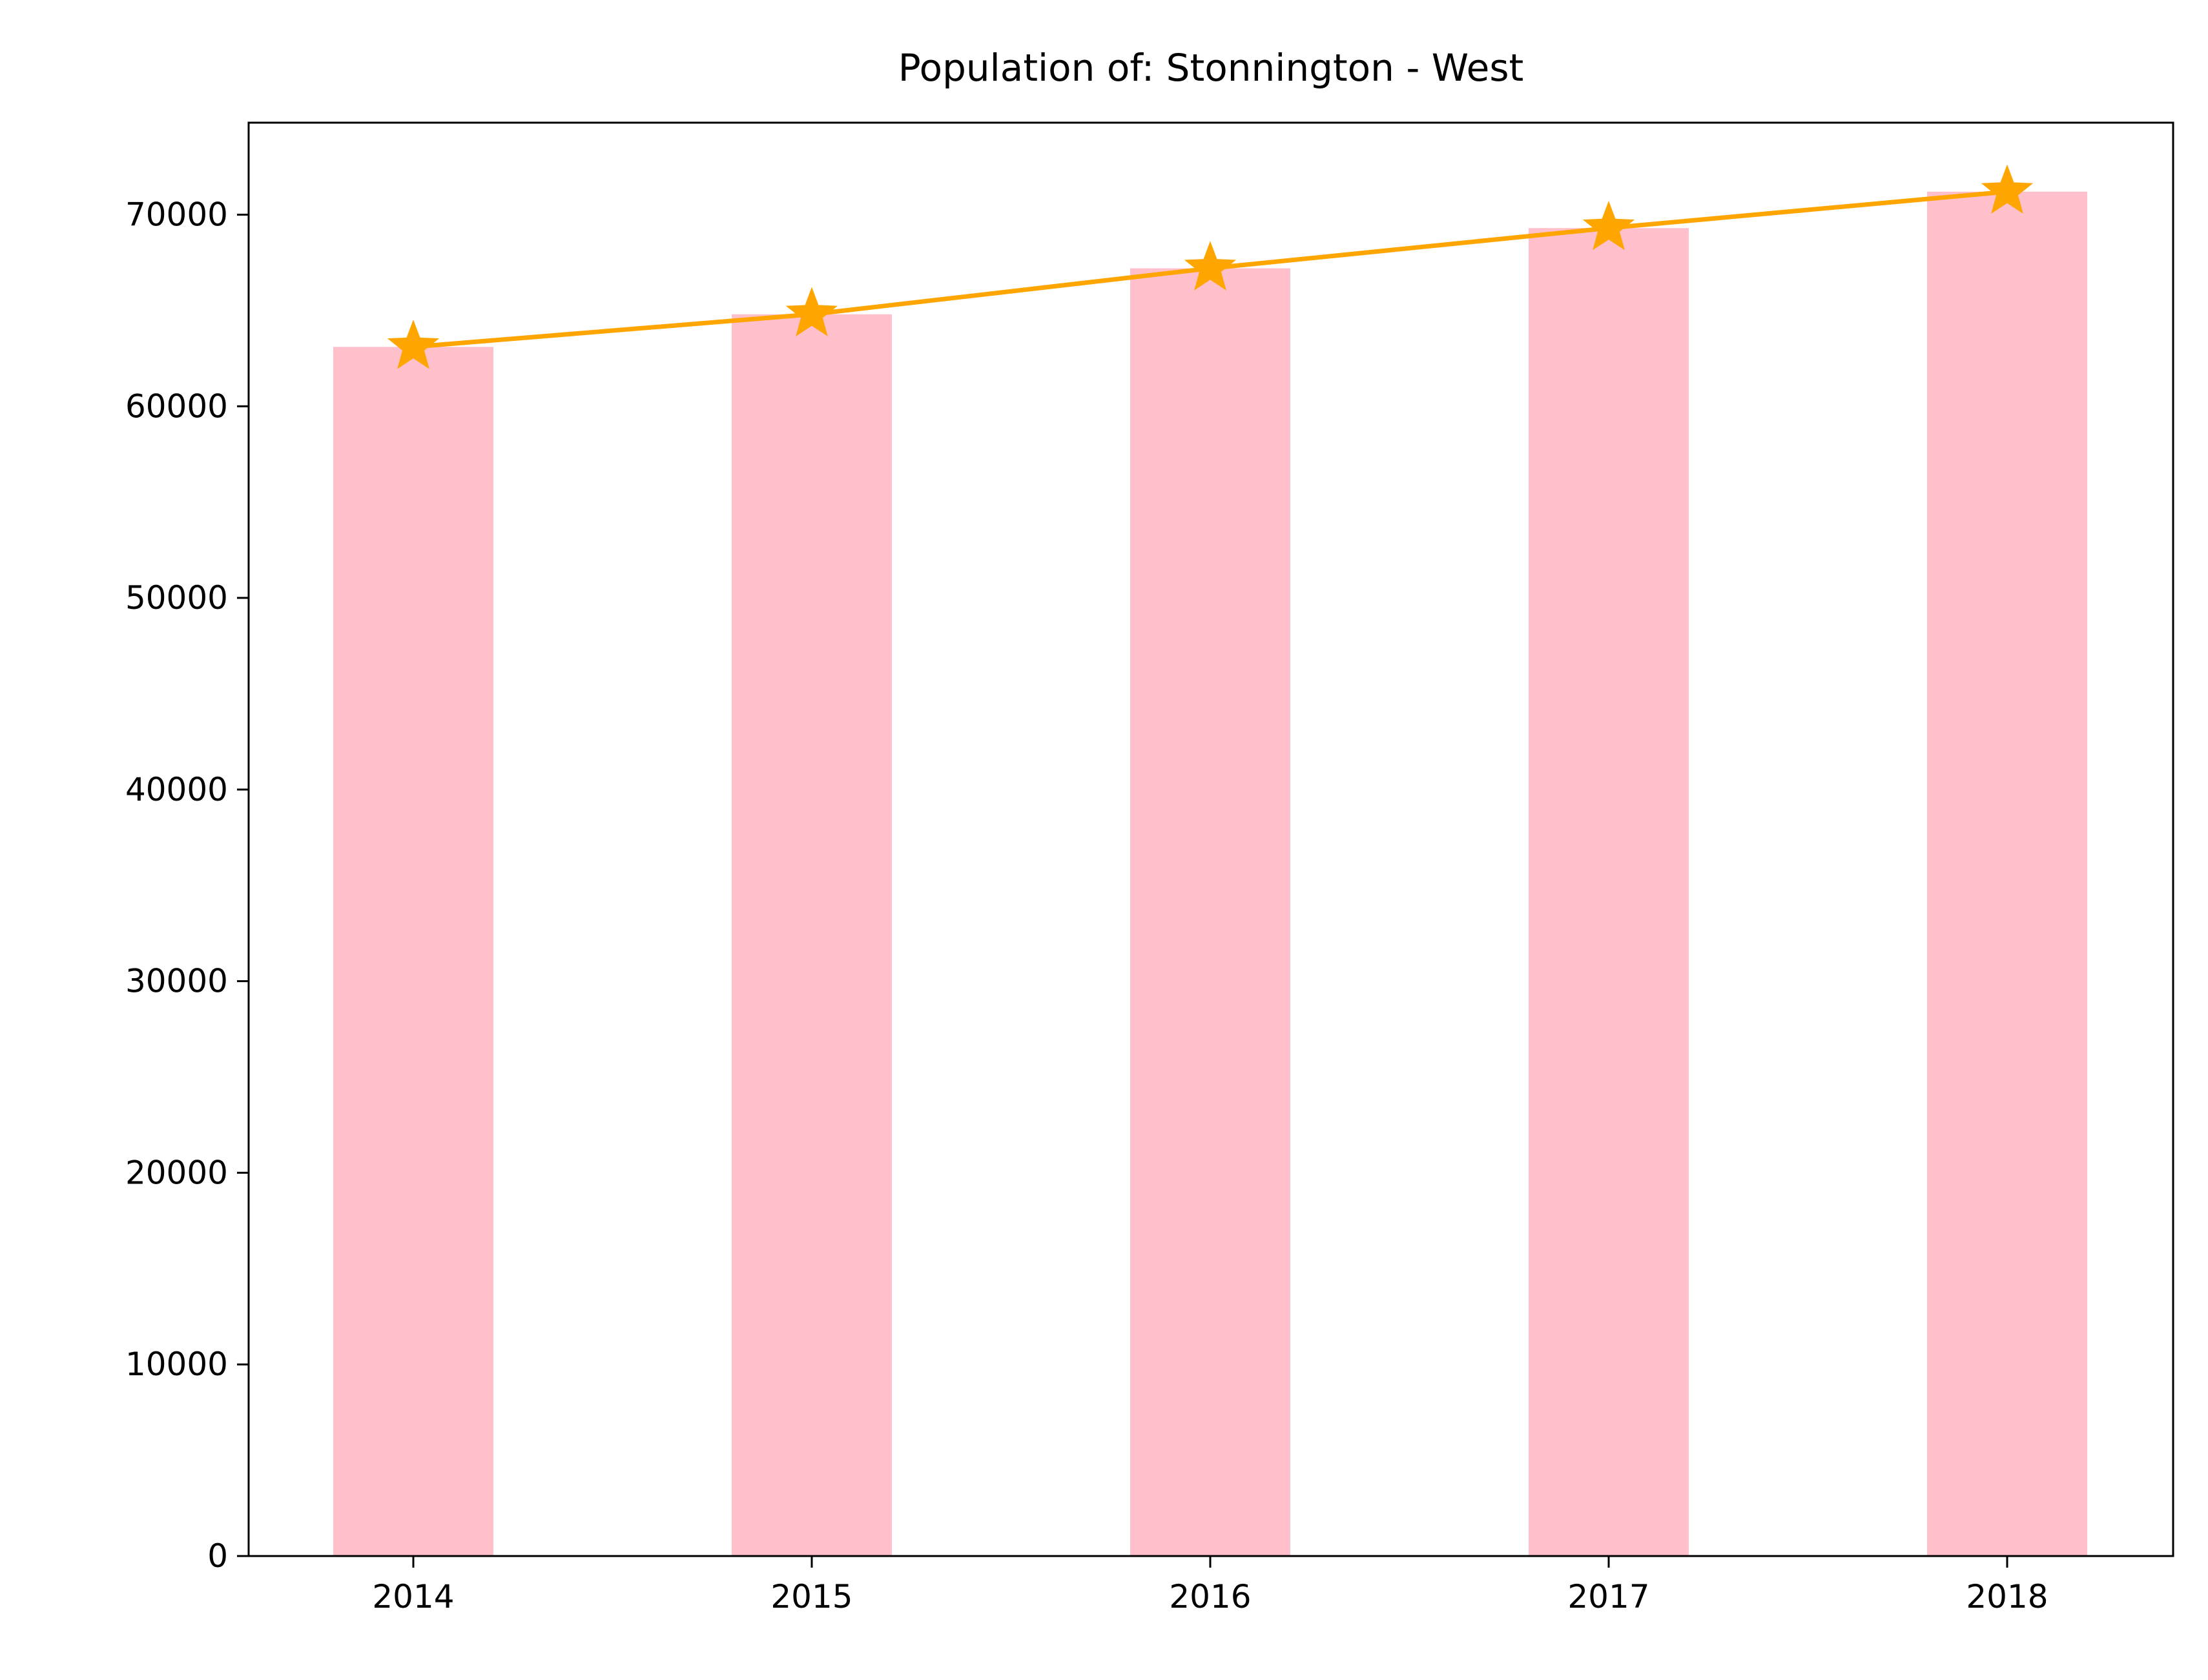 This screenshot has width=2208, height=1680. What do you see at coordinates (176, 406) in the screenshot?
I see `y-tick-label: 60000` at bounding box center [176, 406].